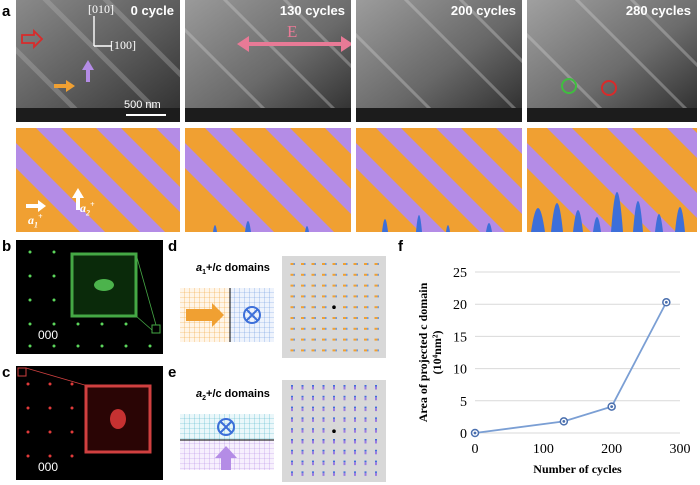 Image resolution: width=700 pixels, height=485 pixels. I want to click on tem-image-280: 280 cycles, so click(612, 61).